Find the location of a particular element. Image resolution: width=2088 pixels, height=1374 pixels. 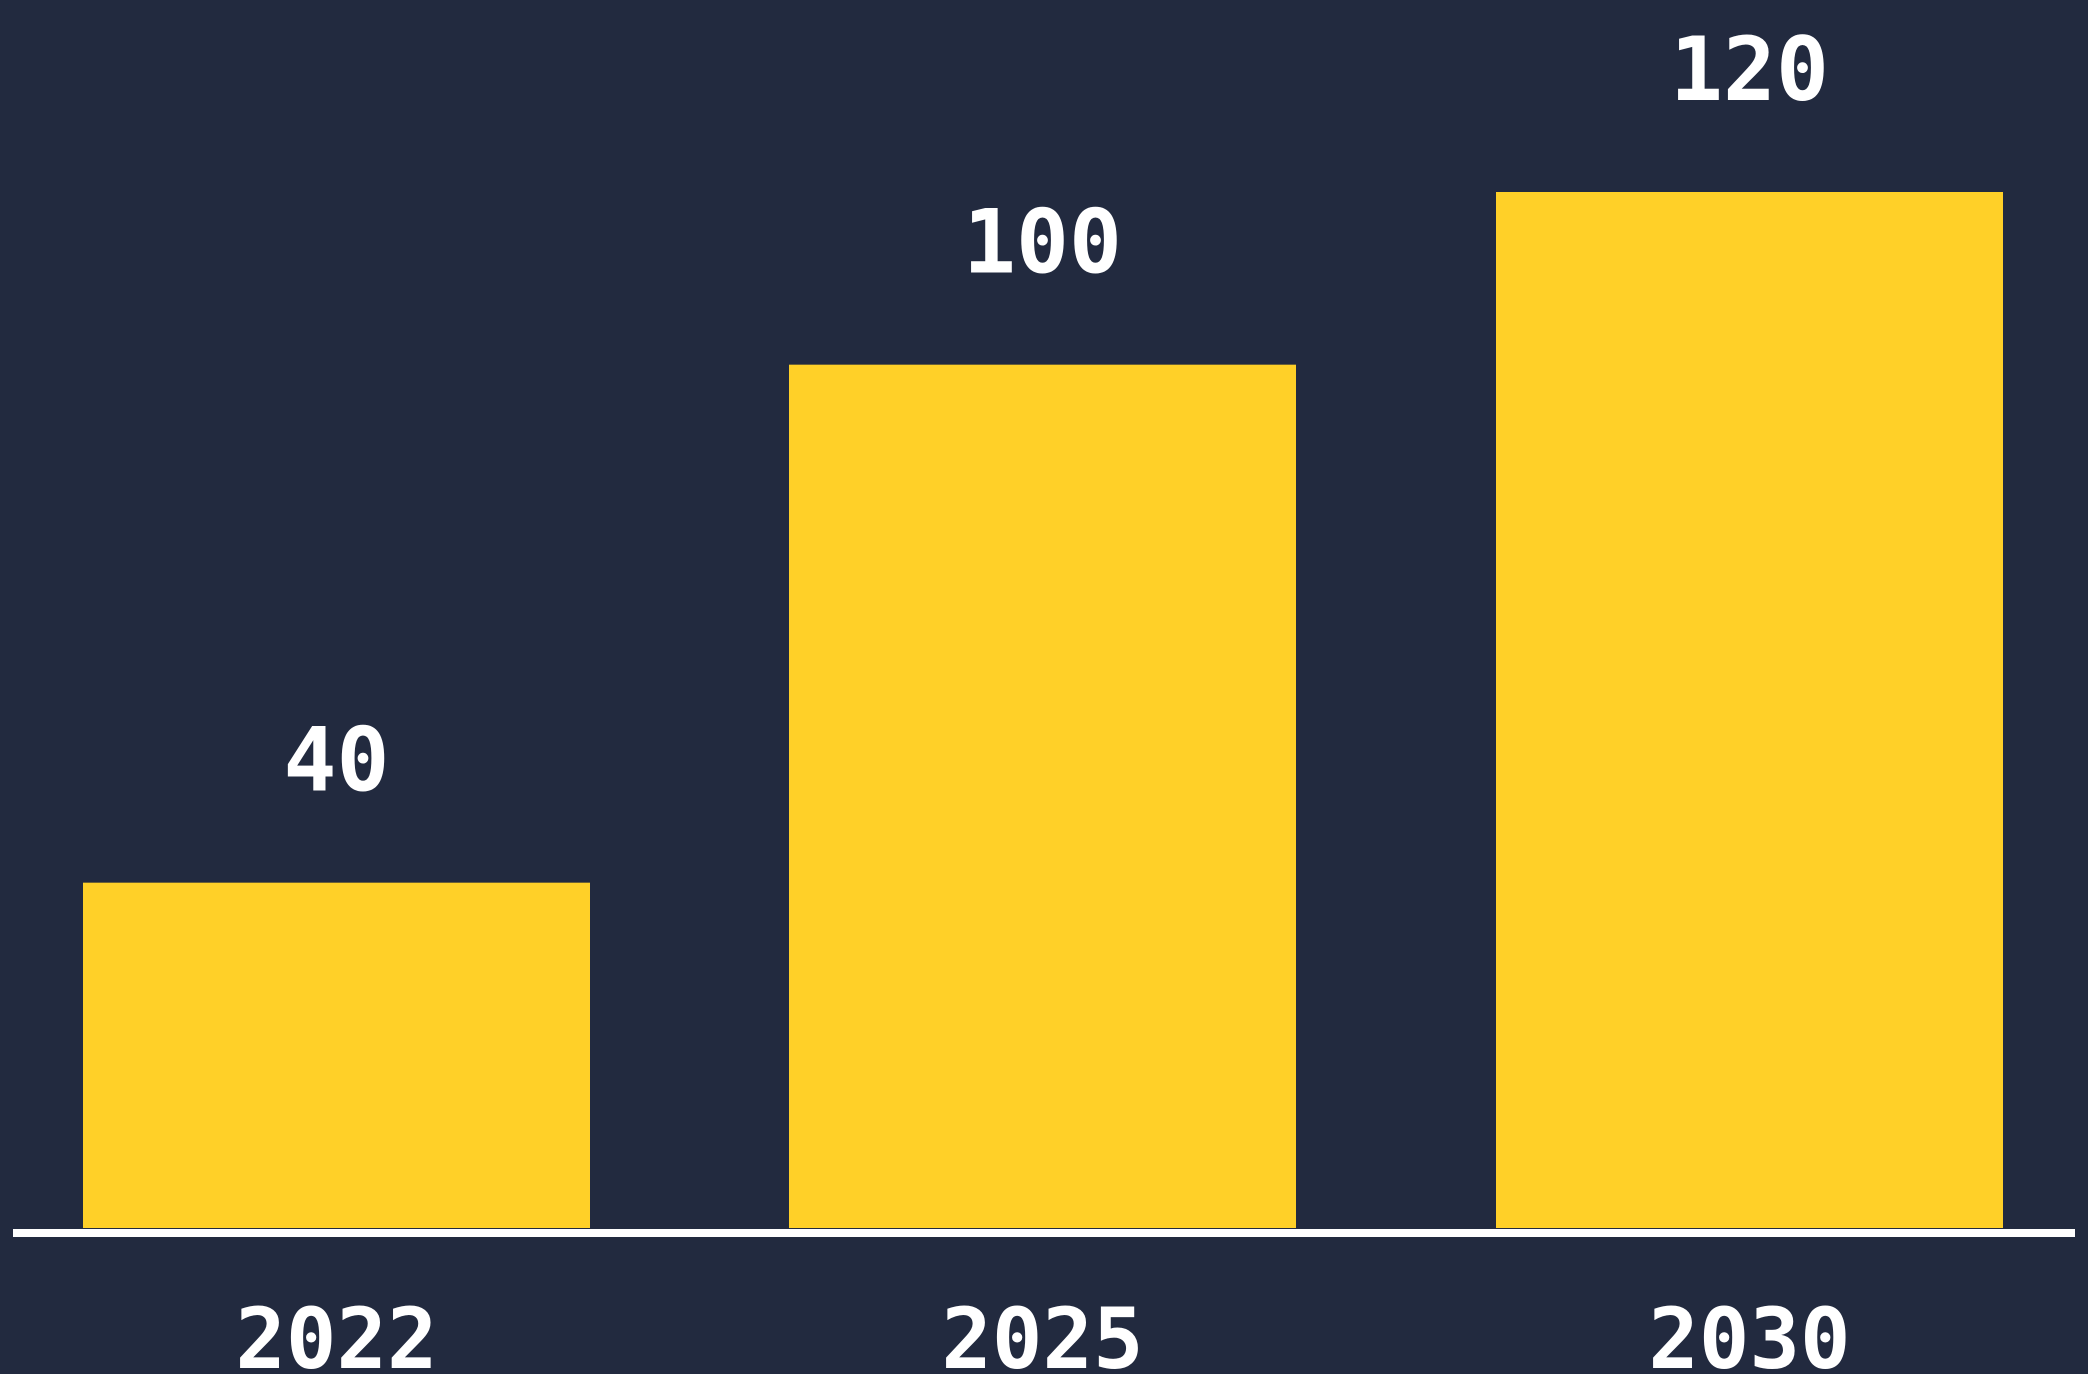

category-label-2030: 2030 is located at coordinates (1749, 1332).